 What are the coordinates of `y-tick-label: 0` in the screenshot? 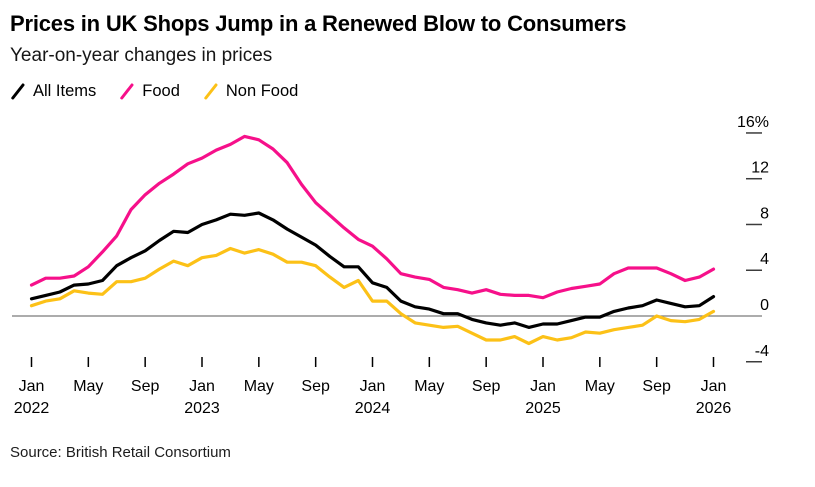 It's located at (764, 305).